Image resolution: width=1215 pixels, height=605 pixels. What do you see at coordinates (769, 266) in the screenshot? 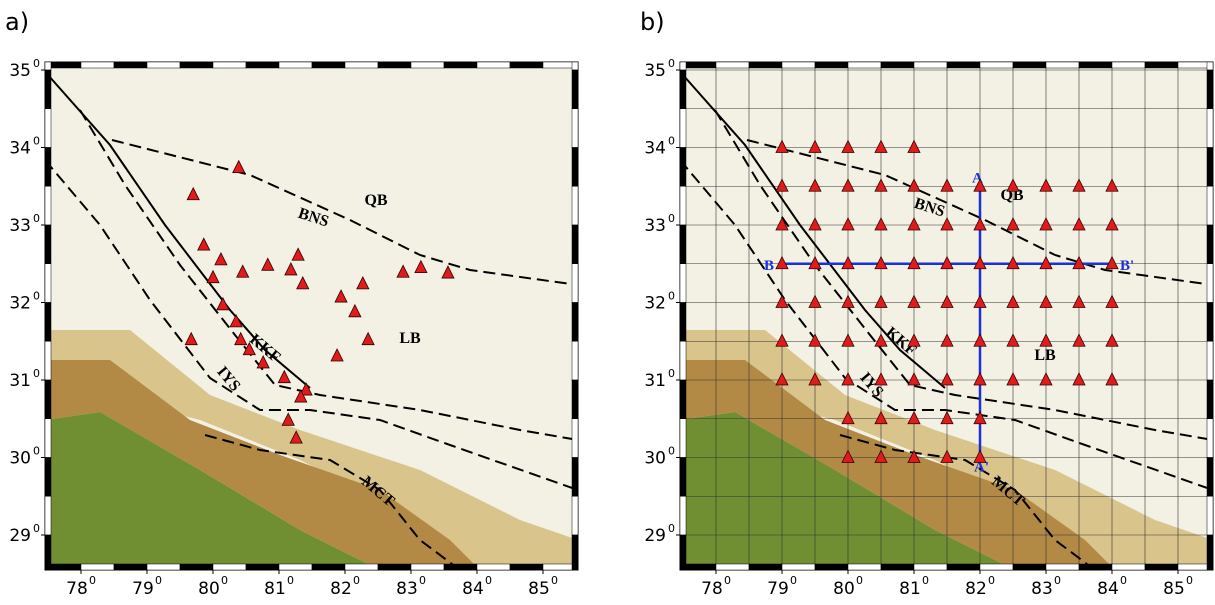
I see `profile-start: B` at bounding box center [769, 266].